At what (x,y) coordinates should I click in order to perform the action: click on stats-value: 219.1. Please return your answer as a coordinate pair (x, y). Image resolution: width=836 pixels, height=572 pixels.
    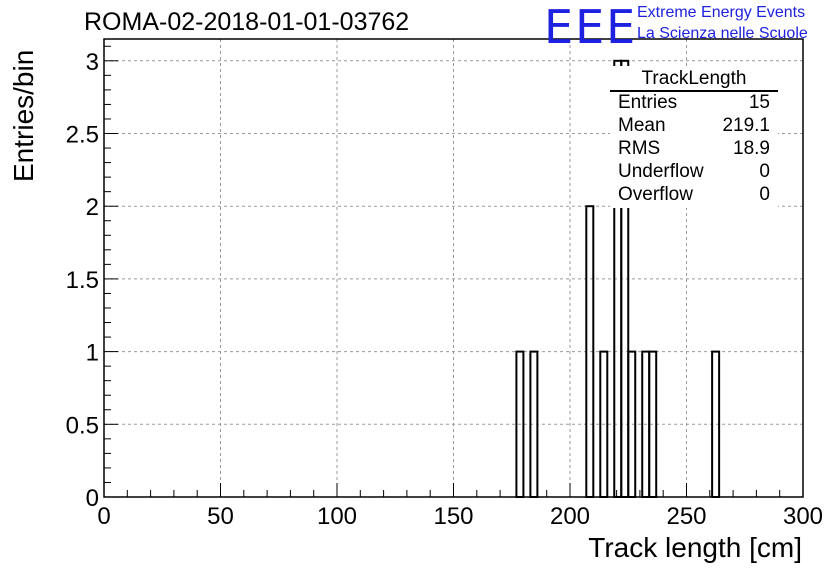
    Looking at the image, I should click on (746, 125).